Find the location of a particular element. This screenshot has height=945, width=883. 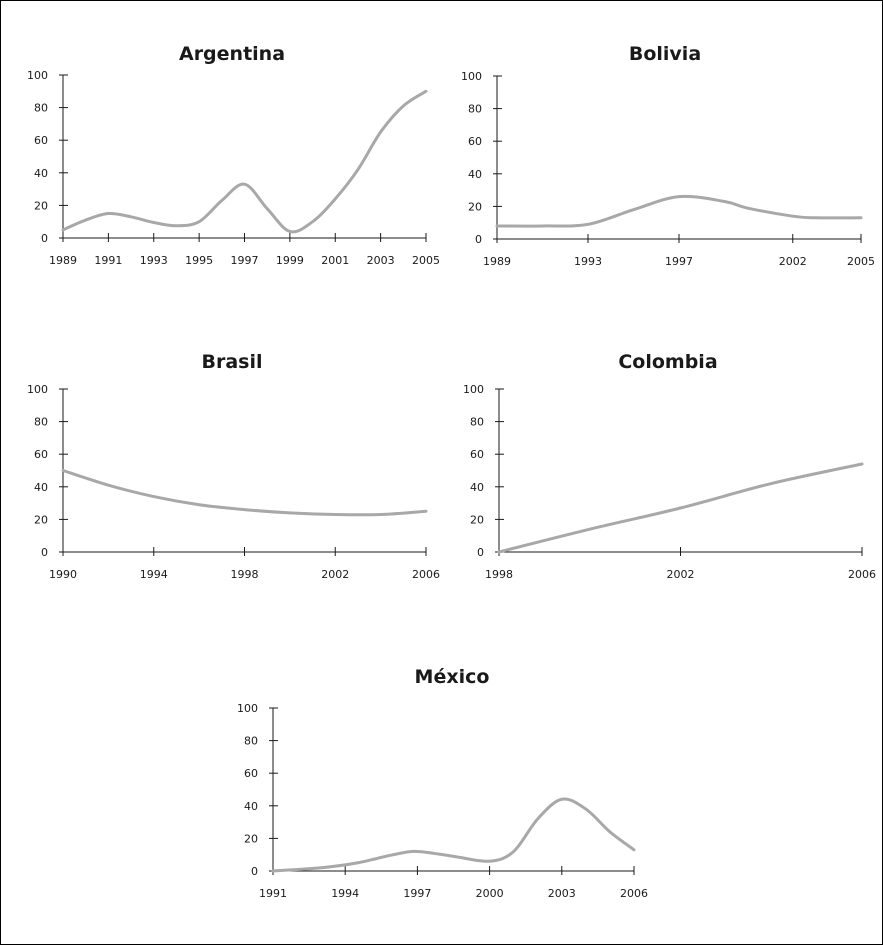

x-tick-label: 1999 is located at coordinates (290, 260).